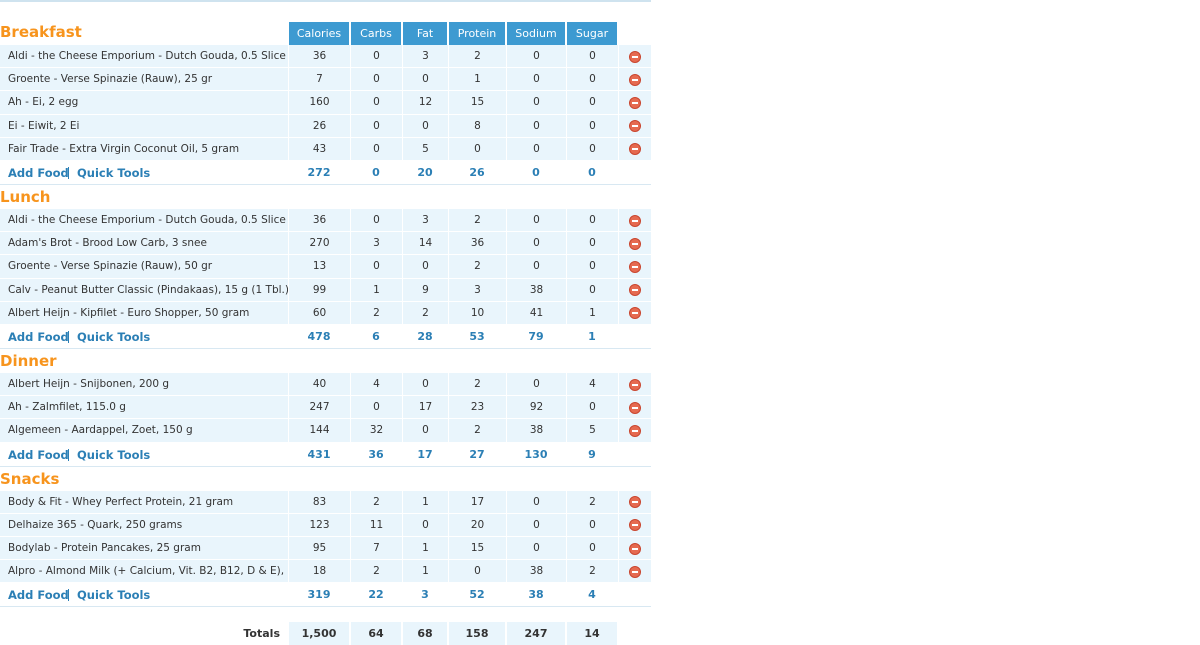 The height and width of the screenshot is (645, 1200). What do you see at coordinates (28, 361) in the screenshot?
I see `meal-title: Dinner` at bounding box center [28, 361].